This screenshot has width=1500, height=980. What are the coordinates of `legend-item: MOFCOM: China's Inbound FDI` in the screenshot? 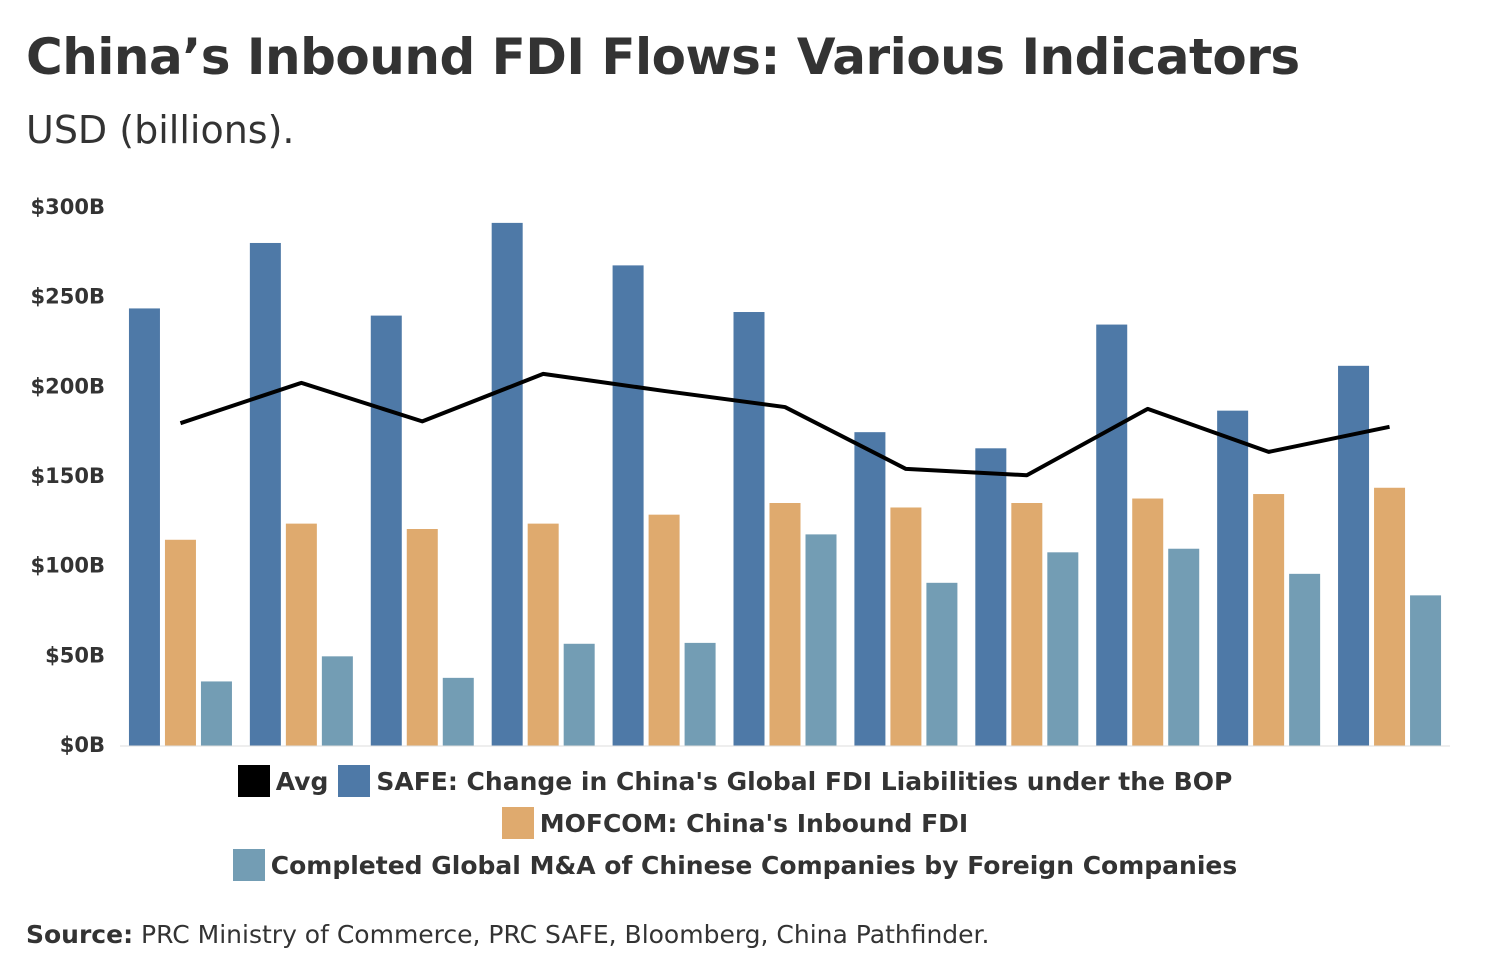 It's located at (735, 823).